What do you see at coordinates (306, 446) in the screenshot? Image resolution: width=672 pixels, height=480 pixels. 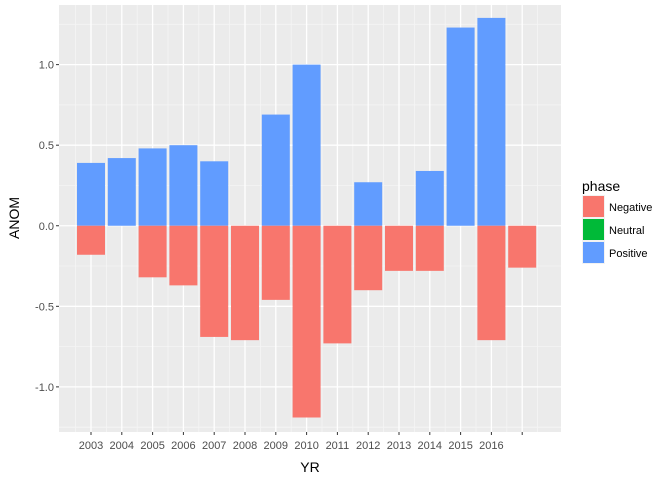 I see `x-tick-label: 2010` at bounding box center [306, 446].